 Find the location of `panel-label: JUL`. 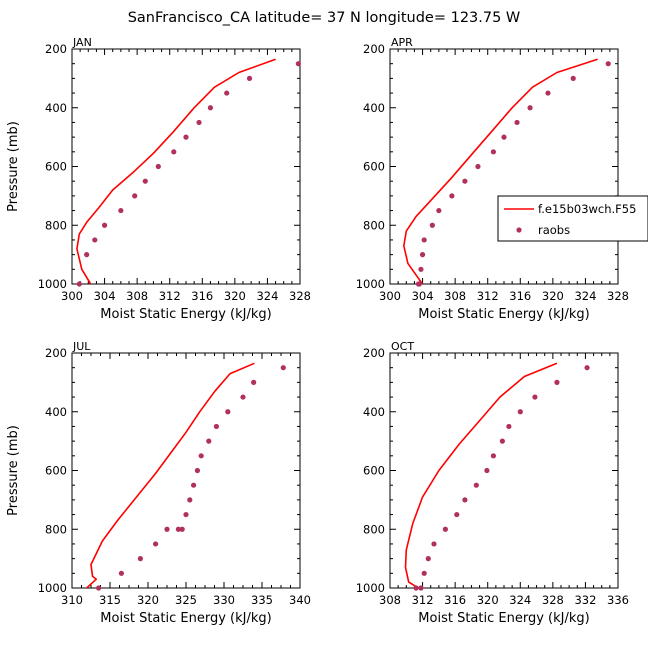

panel-label: JUL is located at coordinates (81, 346).